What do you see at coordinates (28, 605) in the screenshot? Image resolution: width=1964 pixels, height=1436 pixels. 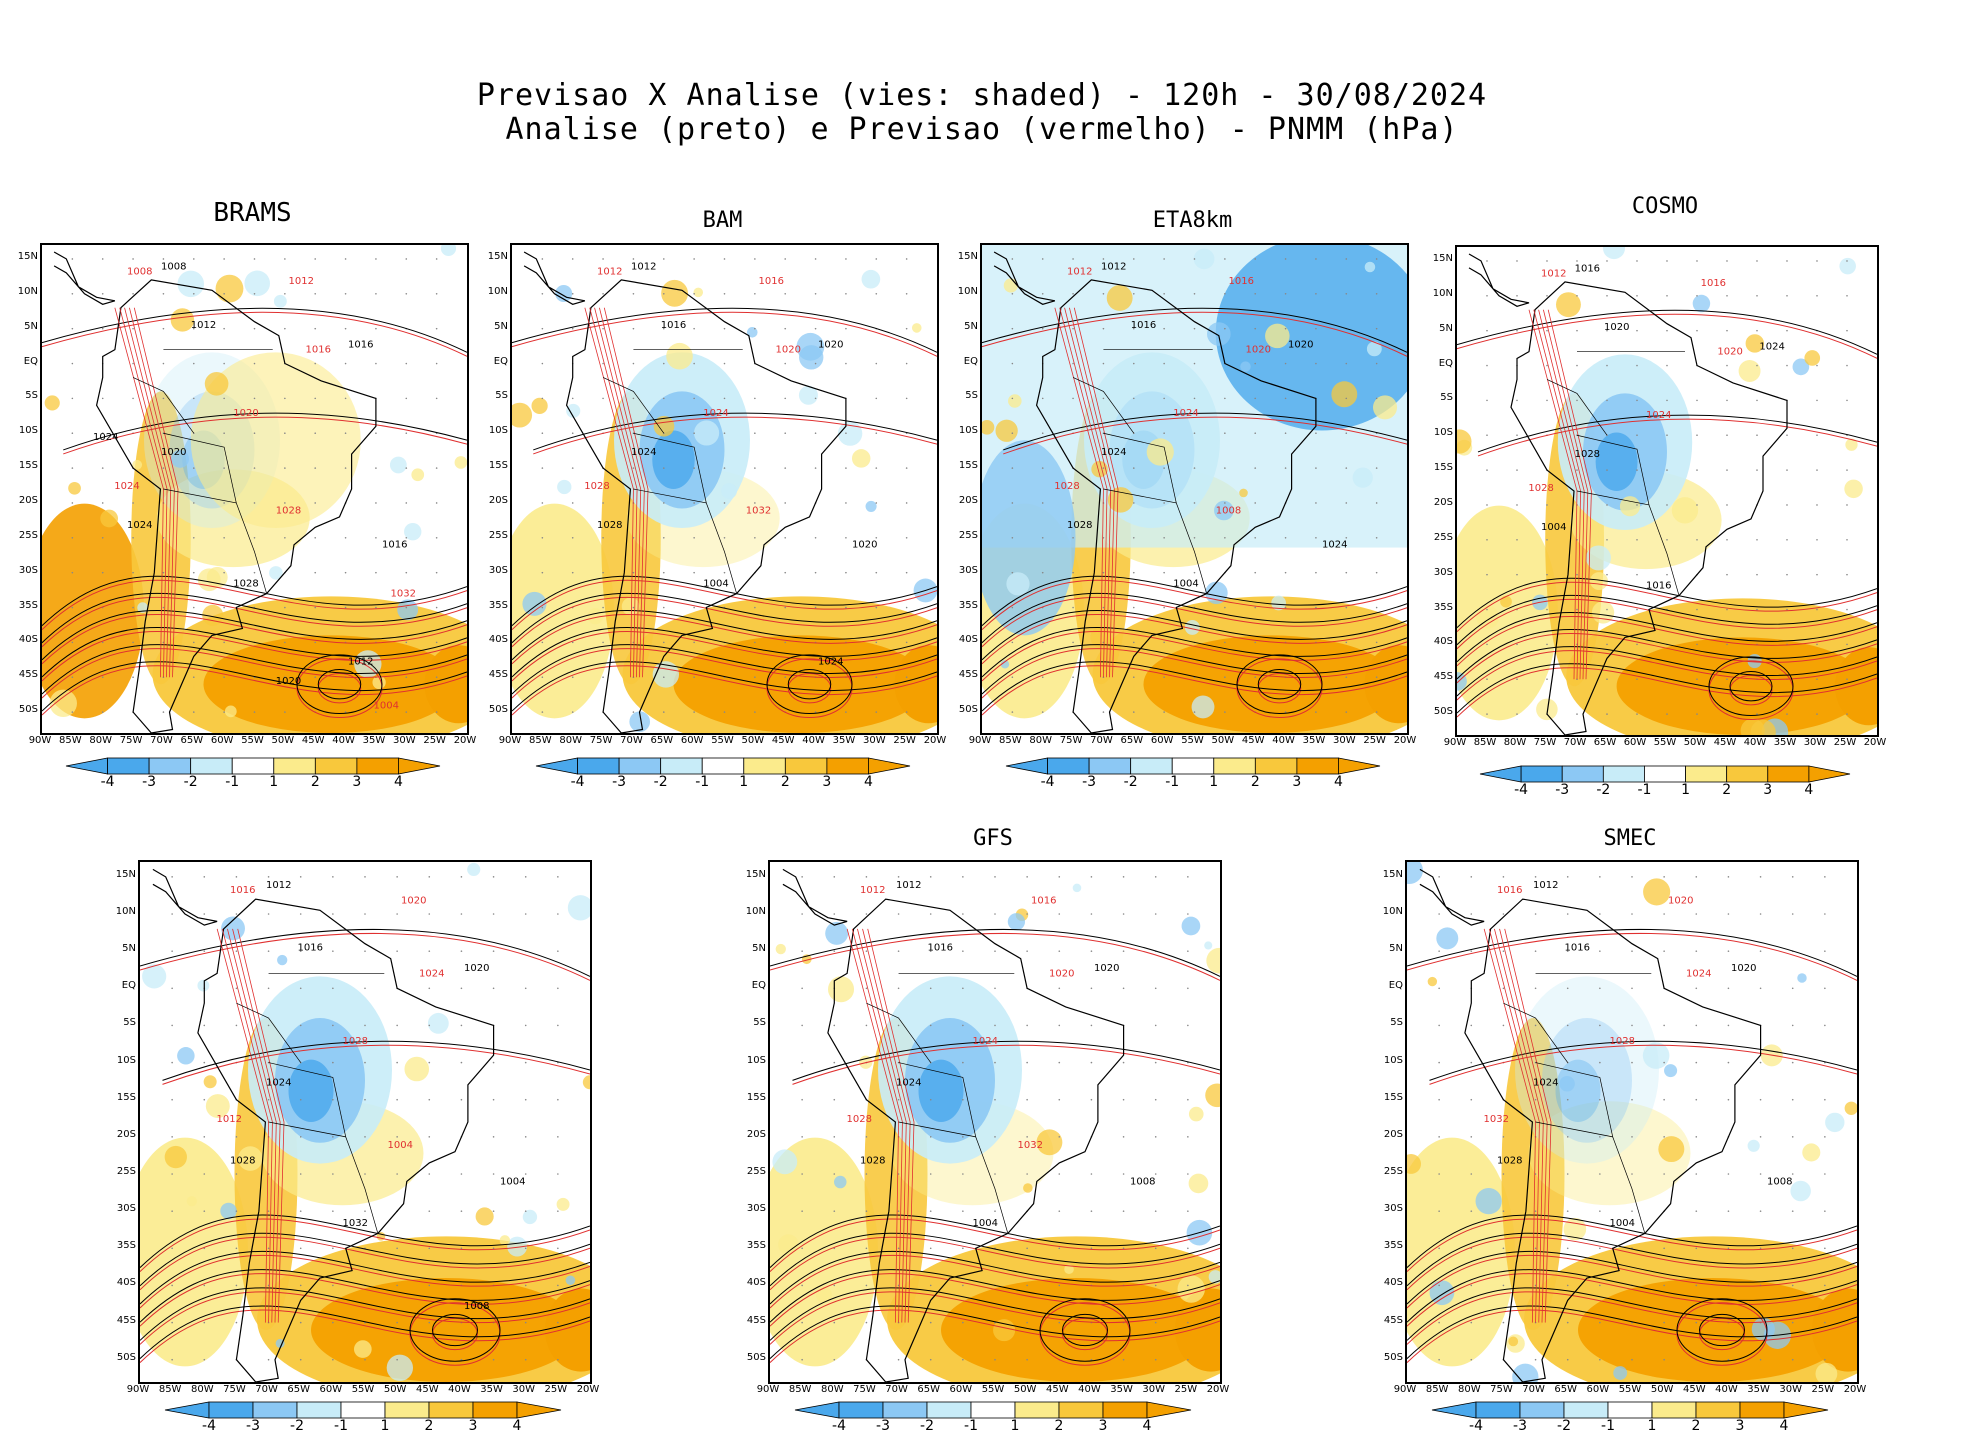 I see `lat-tick-label: 35S` at bounding box center [28, 605].